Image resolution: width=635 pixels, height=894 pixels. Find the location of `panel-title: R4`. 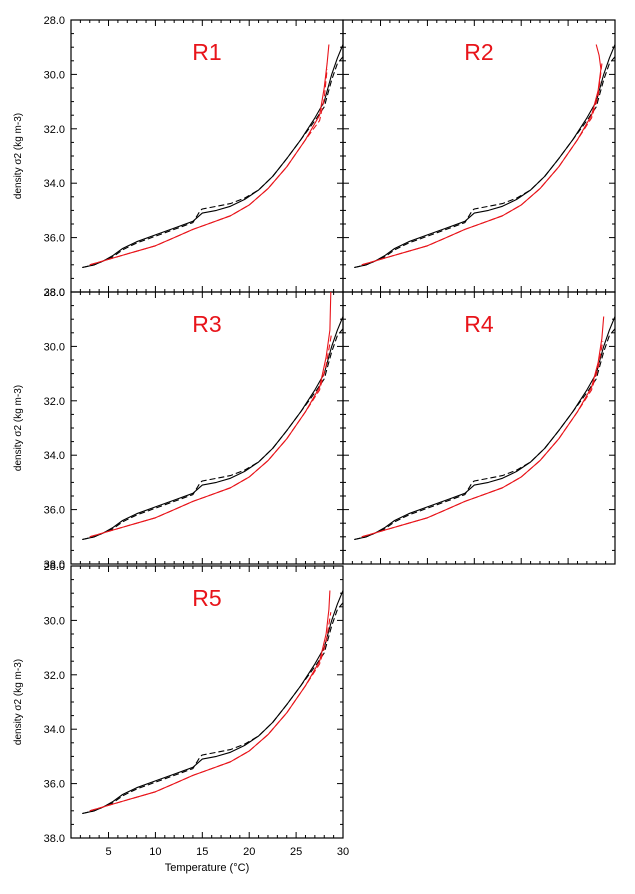

panel-title: R4 is located at coordinates (479, 324).